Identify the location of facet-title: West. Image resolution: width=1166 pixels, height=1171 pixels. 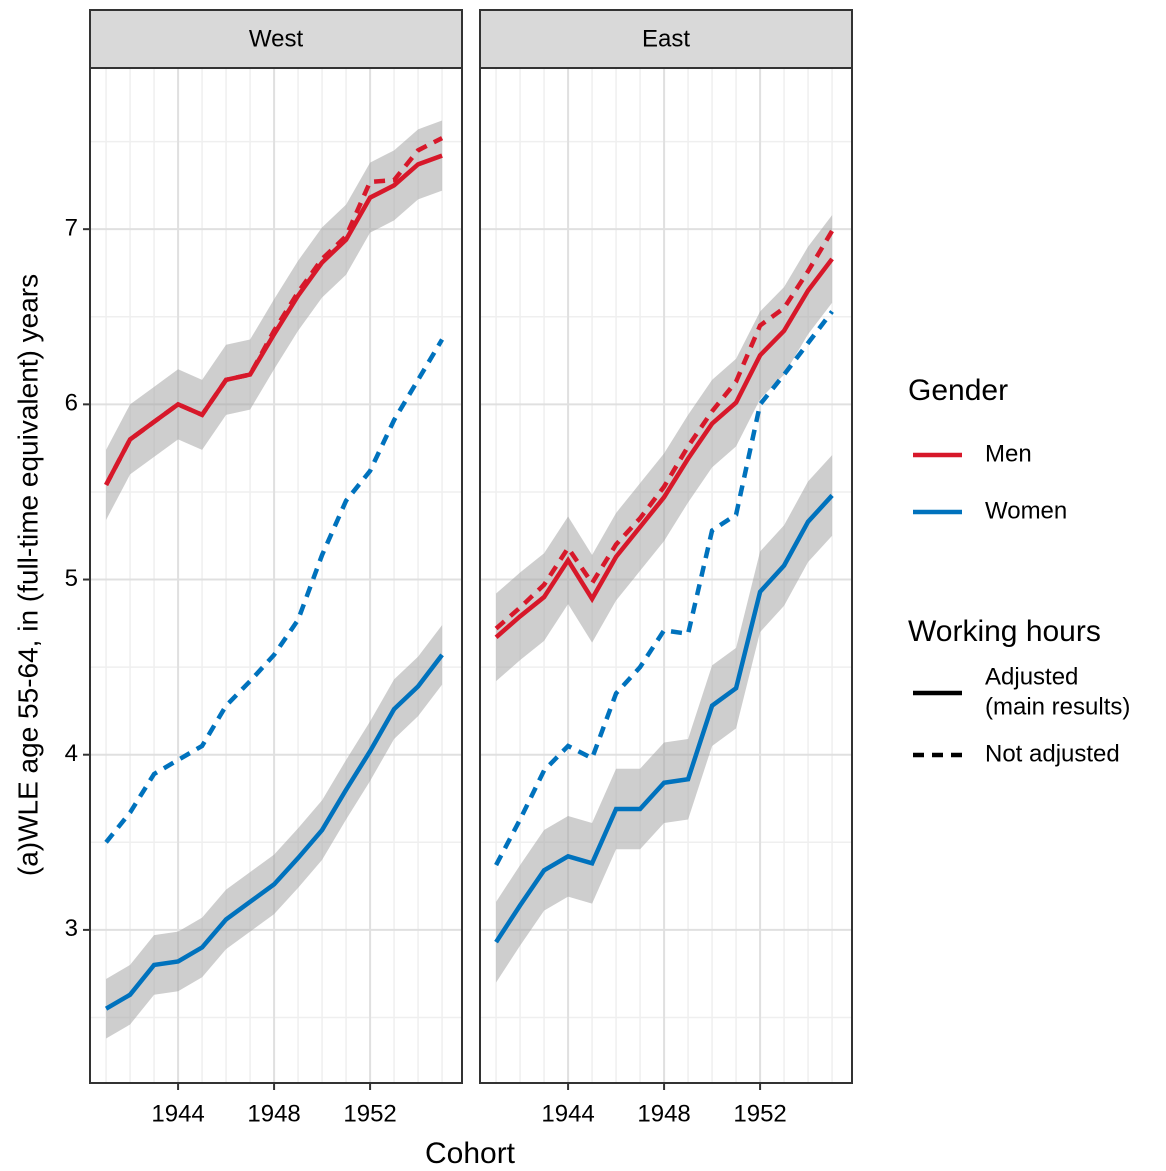
(276, 38).